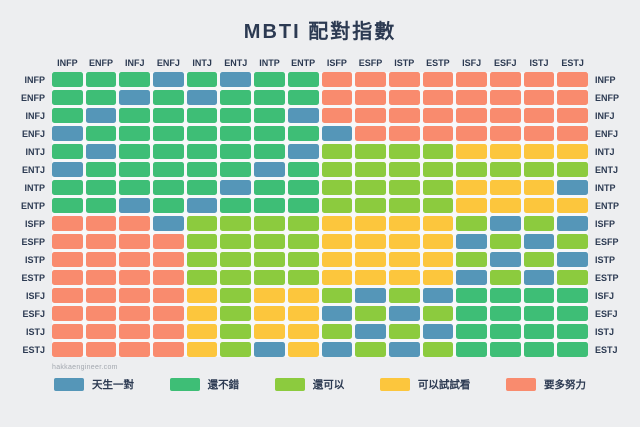 Image resolution: width=640 pixels, height=427 pixels. I want to click on row-label-left: INTP, so click(34, 187).